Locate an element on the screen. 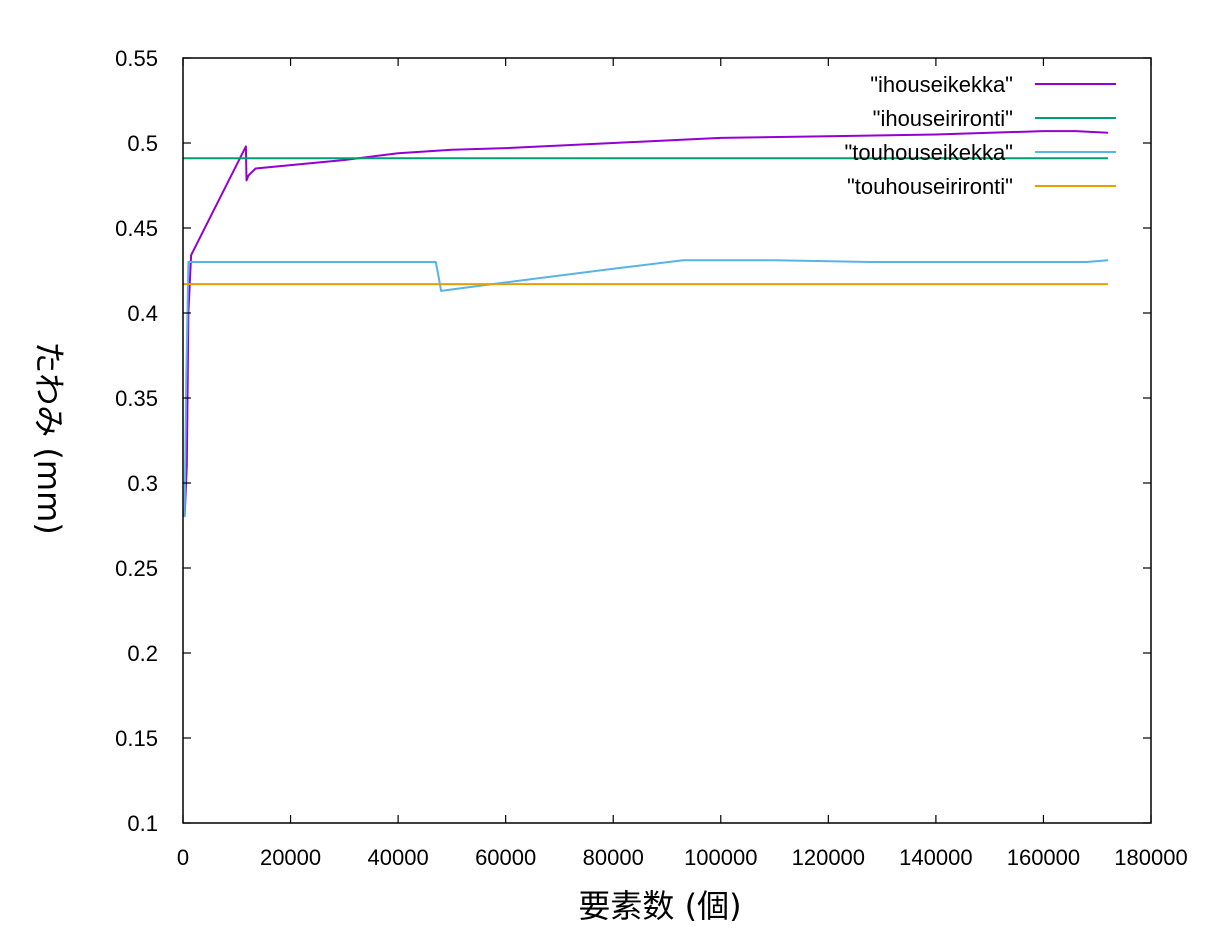  x-tick-label: 20000 is located at coordinates (290, 857).